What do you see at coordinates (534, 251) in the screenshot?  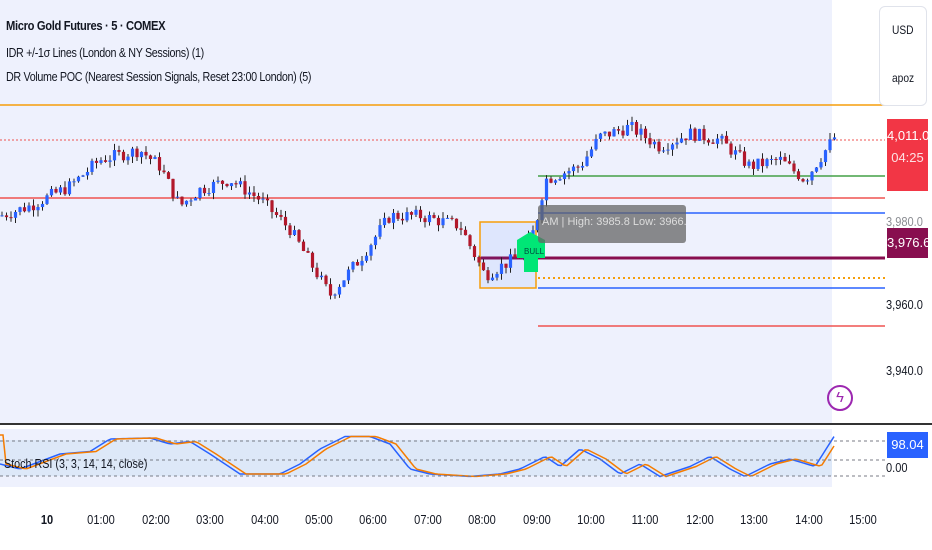 I see `bull-signal-label: BULL` at bounding box center [534, 251].